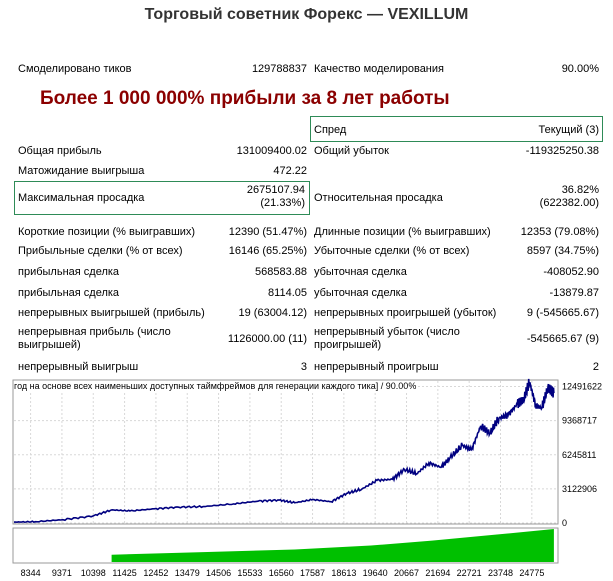 The width and height of the screenshot is (613, 581). I want to click on max-drawdown-label: Максимальная просадка, so click(81, 198).